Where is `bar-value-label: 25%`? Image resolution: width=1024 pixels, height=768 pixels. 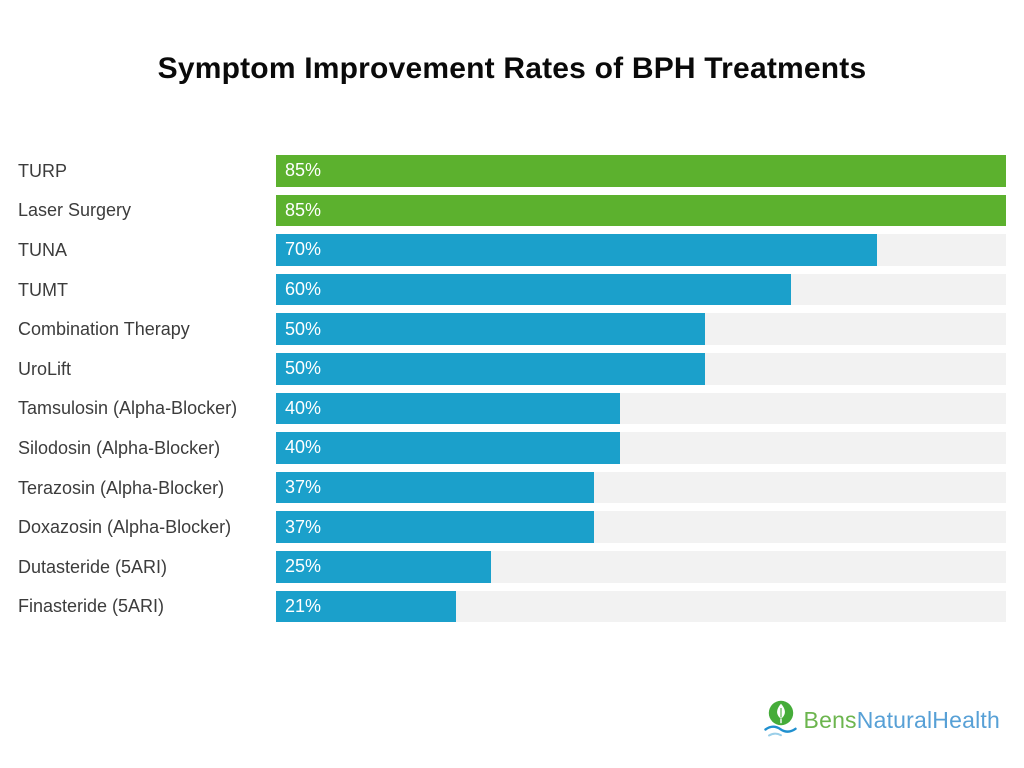
bar-value-label: 25% is located at coordinates (303, 566).